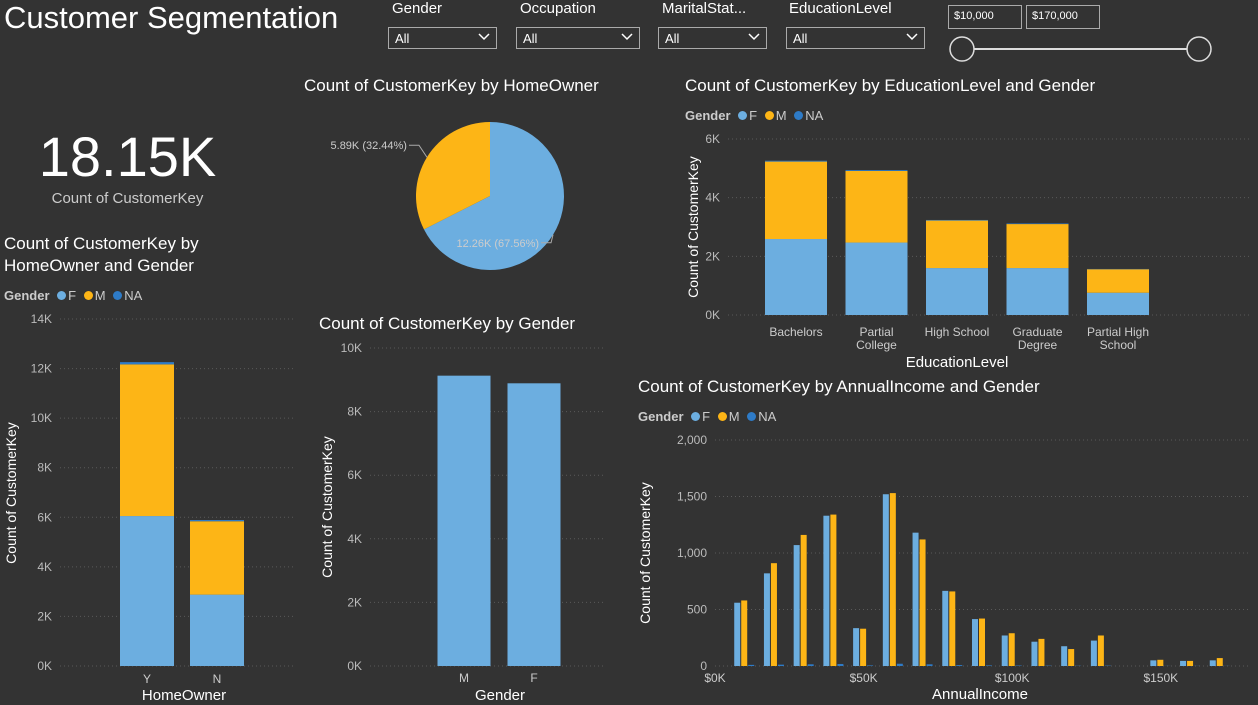  Describe the element at coordinates (855, 38) in the screenshot. I see `education-level-dropdown: All` at that location.